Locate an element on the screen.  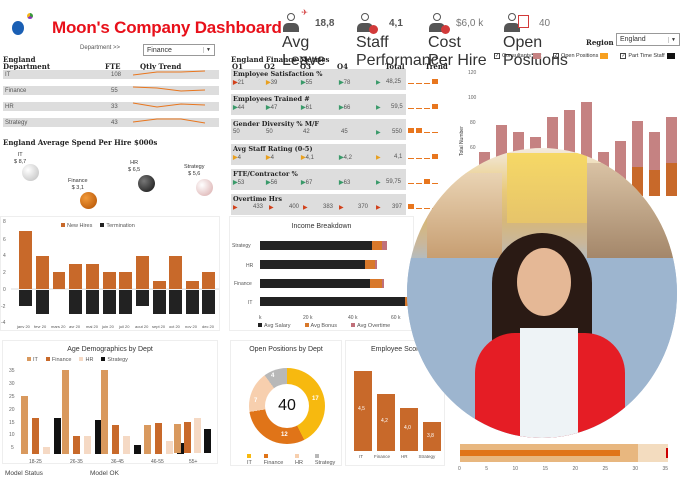
spend-bullet-chart: 0 5 10 15 20 25 30 35 is located at coordinates (563, 459).